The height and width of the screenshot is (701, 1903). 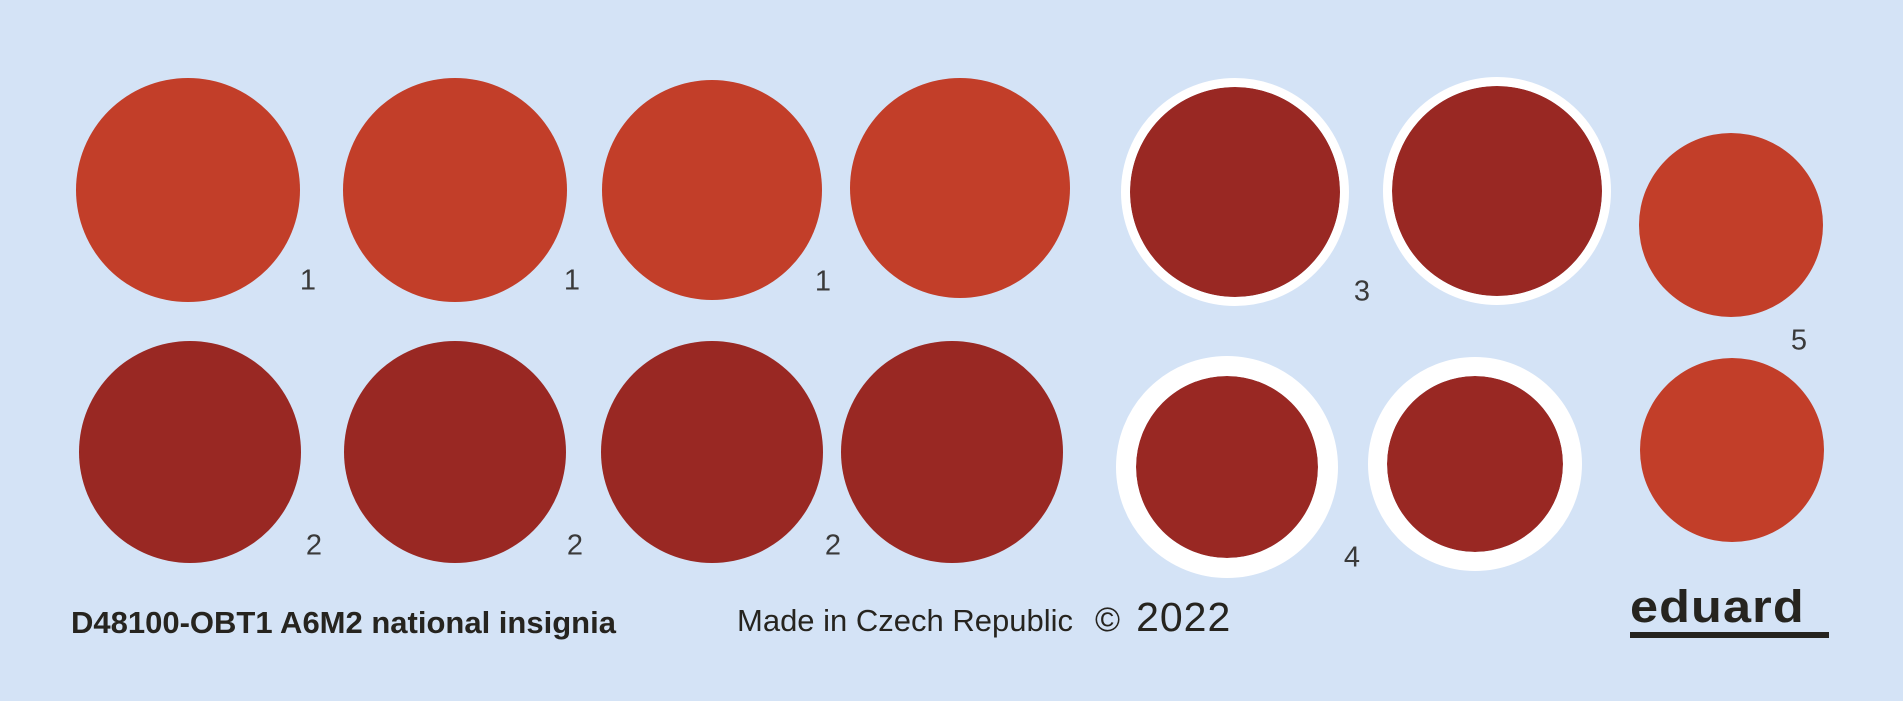 I want to click on made-in-line: Made in Czech Republic © 2022, so click(x=984, y=617).